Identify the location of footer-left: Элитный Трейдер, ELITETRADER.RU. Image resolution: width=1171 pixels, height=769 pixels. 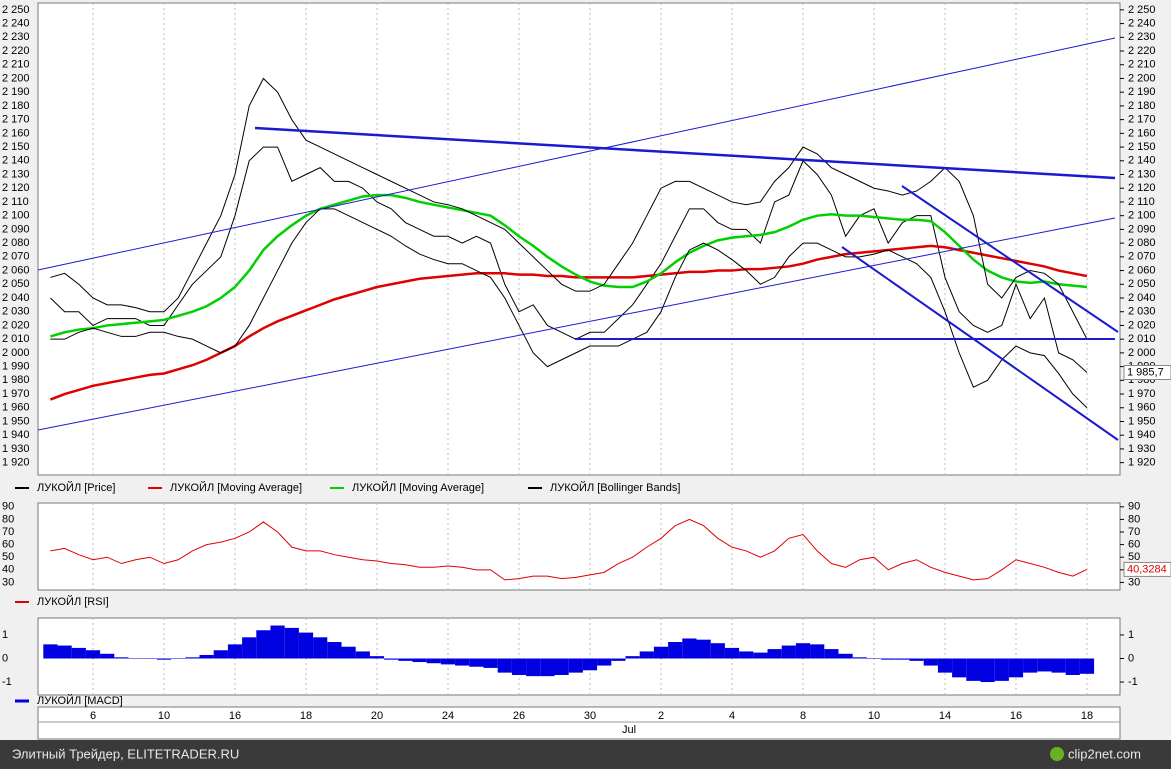
(125, 753).